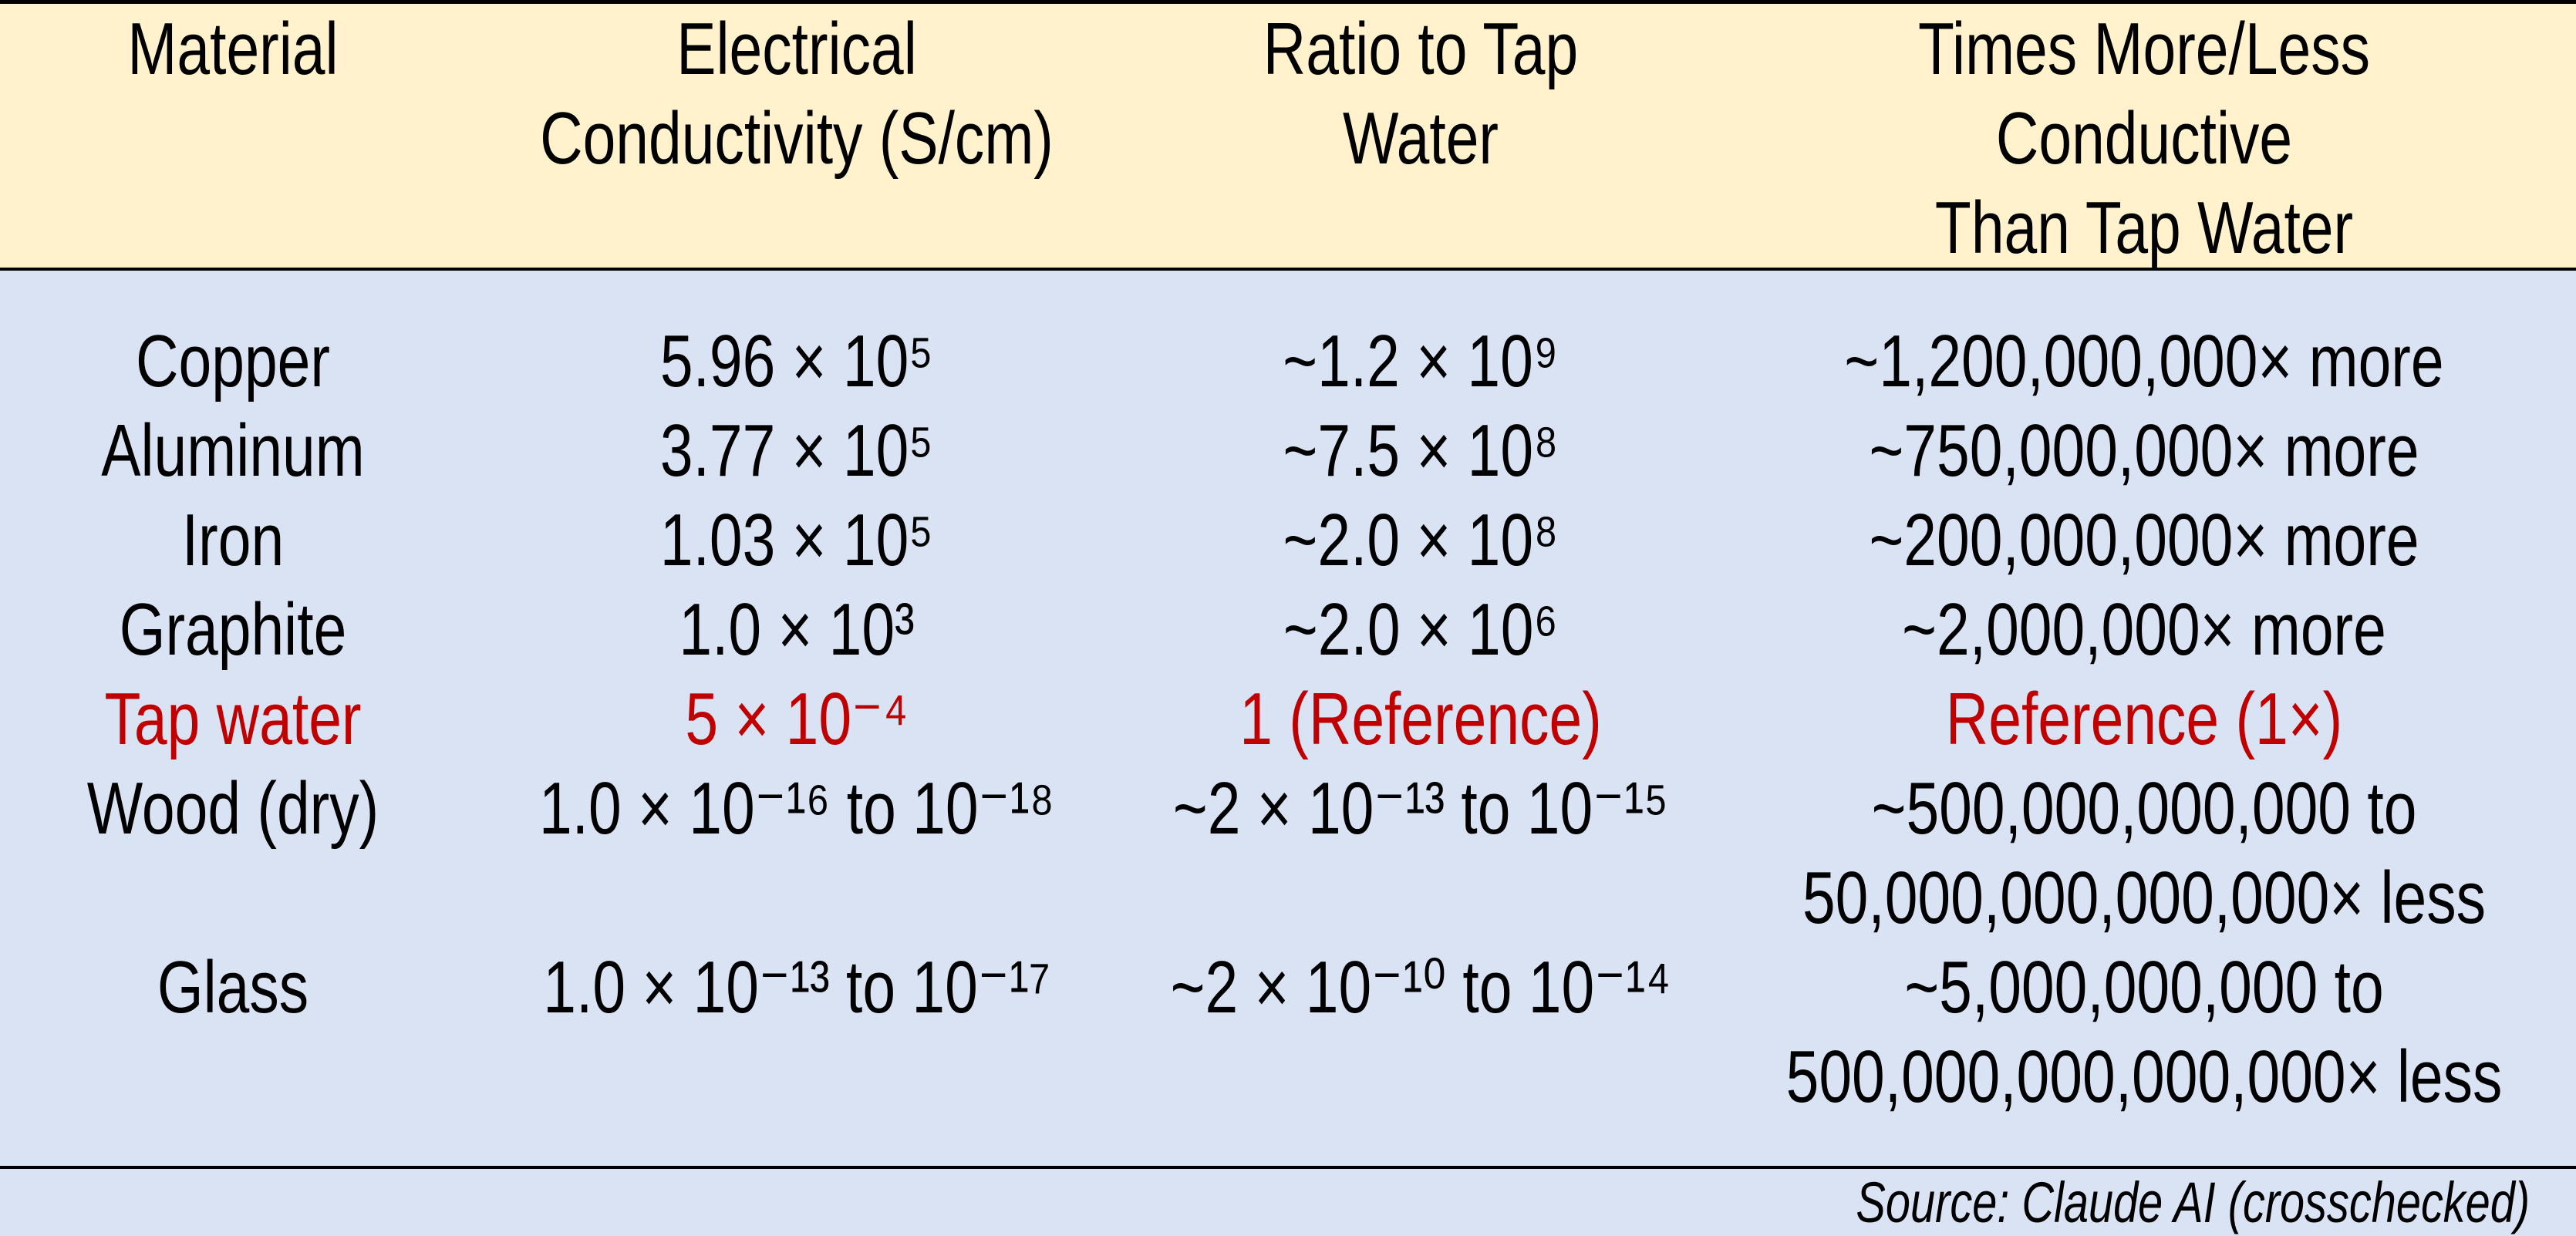 The width and height of the screenshot is (2576, 1236). Describe the element at coordinates (1420, 809) in the screenshot. I see `table-cell: ~2 × 10⁻¹³ to 10⁻¹⁵` at that location.